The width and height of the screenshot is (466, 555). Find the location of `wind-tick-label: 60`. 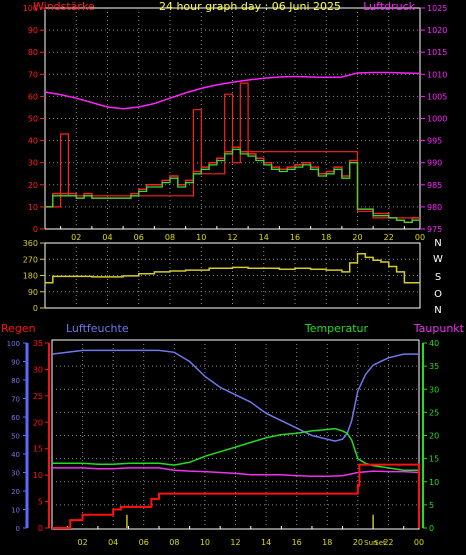

wind-tick-label: 60 is located at coordinates (33, 96).